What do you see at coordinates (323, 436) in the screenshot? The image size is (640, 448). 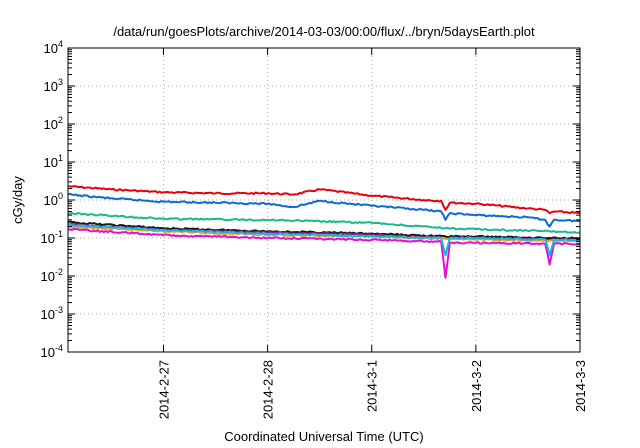 I see `x-axis-label: Coordinated Universal Time (UTC)` at bounding box center [323, 436].